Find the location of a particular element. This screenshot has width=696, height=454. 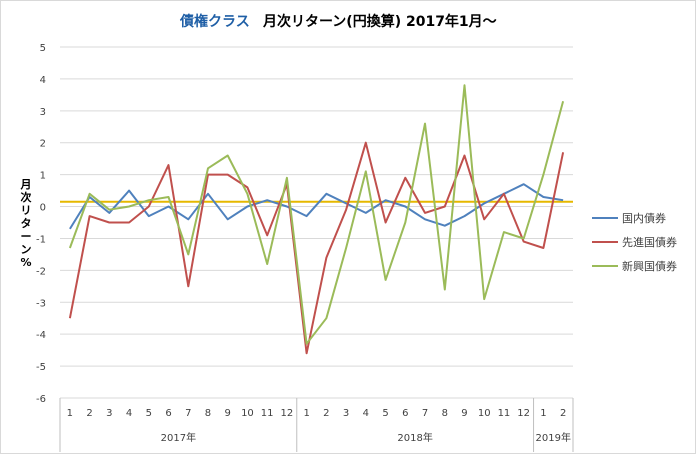

y-tick-label: 3 is located at coordinates (43, 112).